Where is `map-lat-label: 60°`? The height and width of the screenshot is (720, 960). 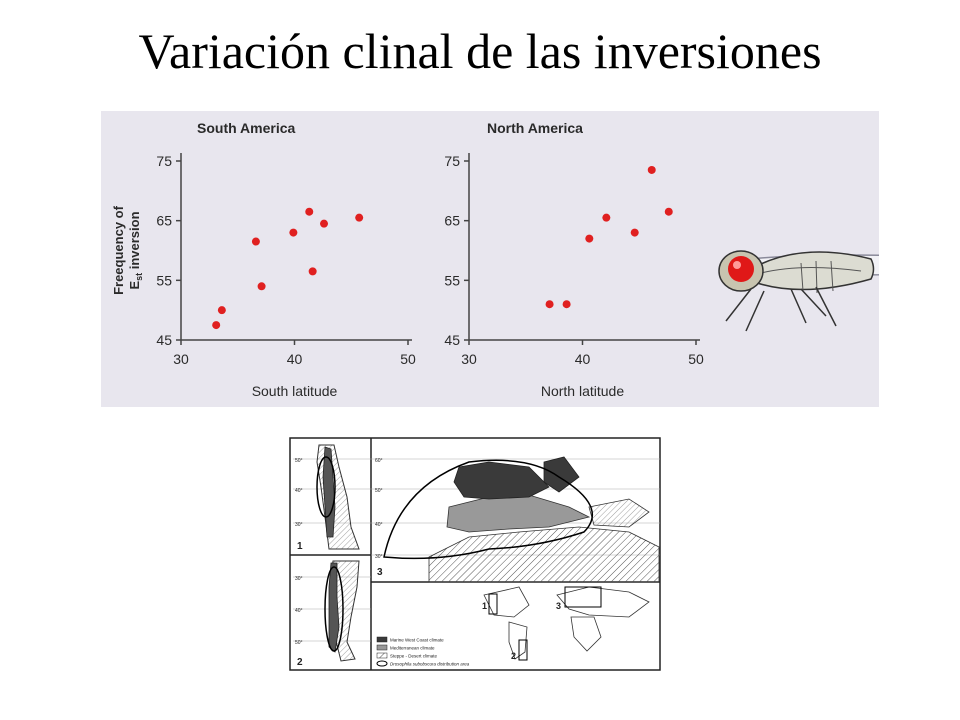
map-lat-label: 60° is located at coordinates (379, 461).